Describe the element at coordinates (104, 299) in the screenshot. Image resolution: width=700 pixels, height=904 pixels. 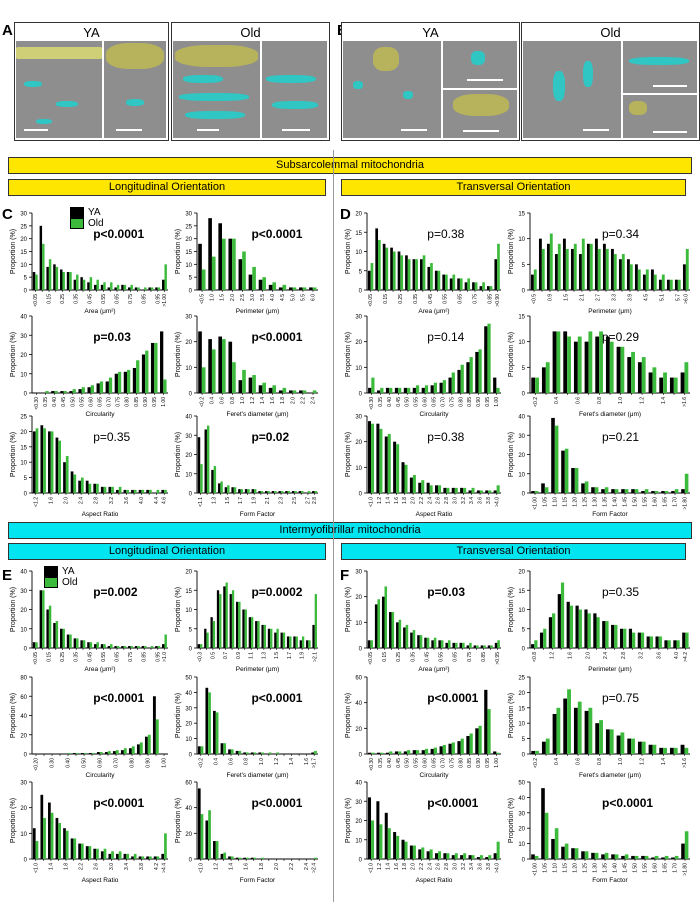
I see `x-tick-label: 0.55` at that location.